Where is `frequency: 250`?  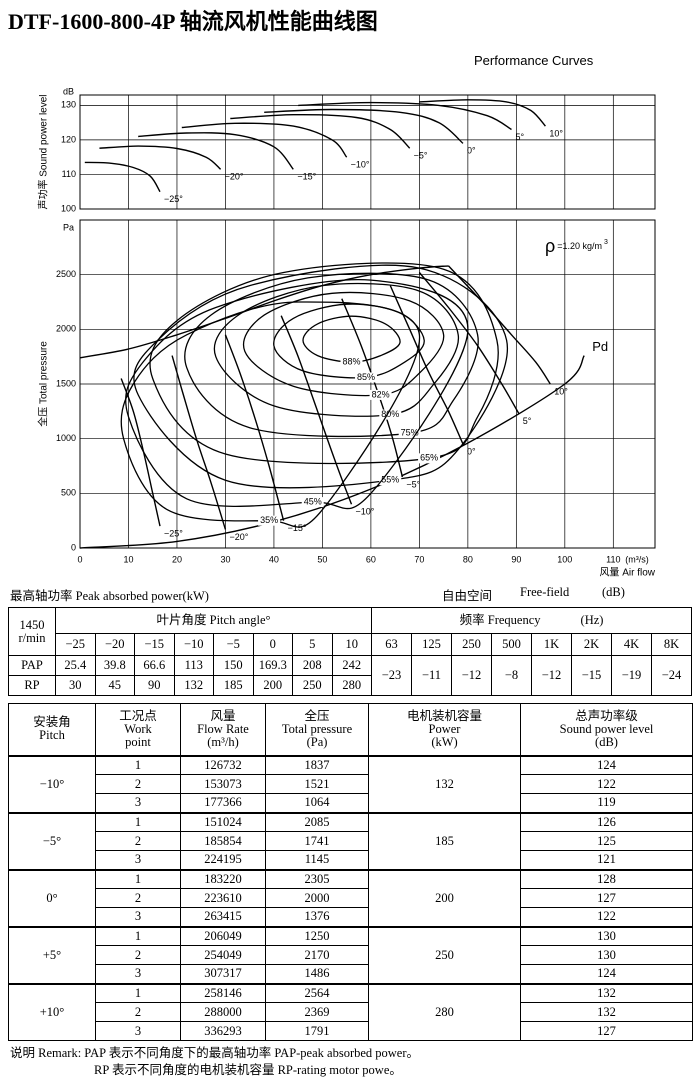 frequency: 250 is located at coordinates (472, 644).